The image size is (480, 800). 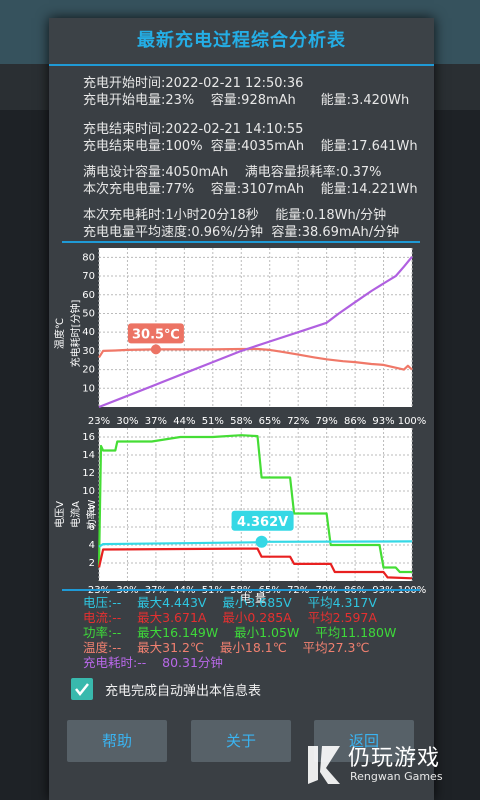 What do you see at coordinates (127, 421) in the screenshot?
I see `x-tick-label: 30%` at bounding box center [127, 421].